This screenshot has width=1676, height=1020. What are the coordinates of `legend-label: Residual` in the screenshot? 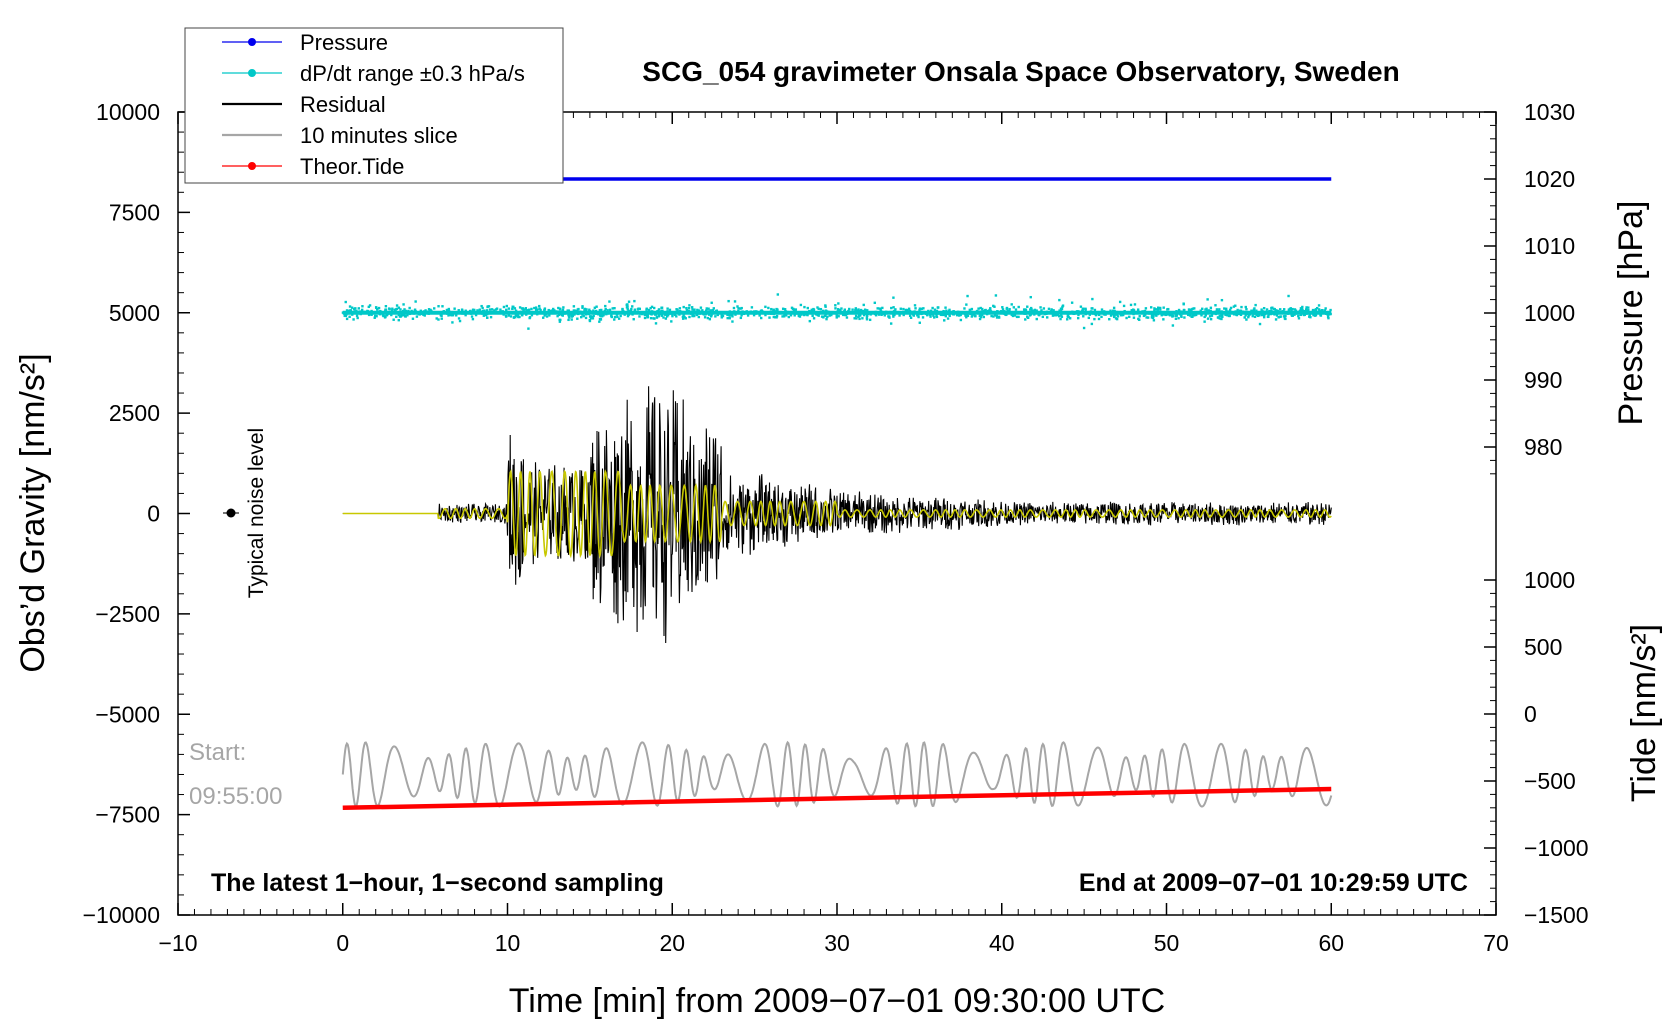 It's located at (343, 104).